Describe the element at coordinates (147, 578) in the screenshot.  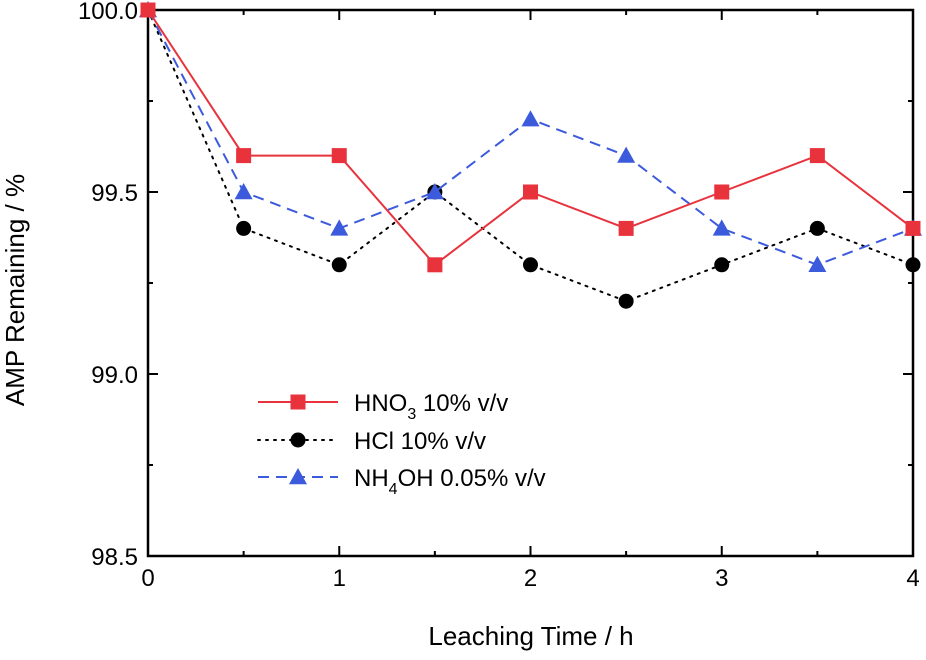
I see `x-tick-label: 0` at that location.